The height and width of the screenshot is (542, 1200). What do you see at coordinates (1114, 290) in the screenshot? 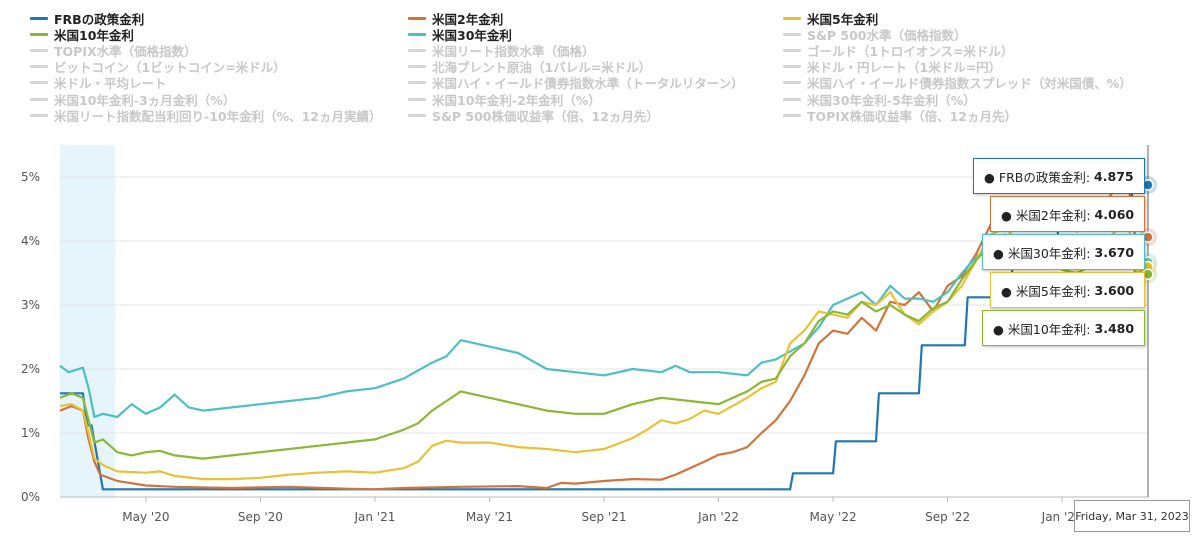
I see `tooltip-value: 3.600` at bounding box center [1114, 290].